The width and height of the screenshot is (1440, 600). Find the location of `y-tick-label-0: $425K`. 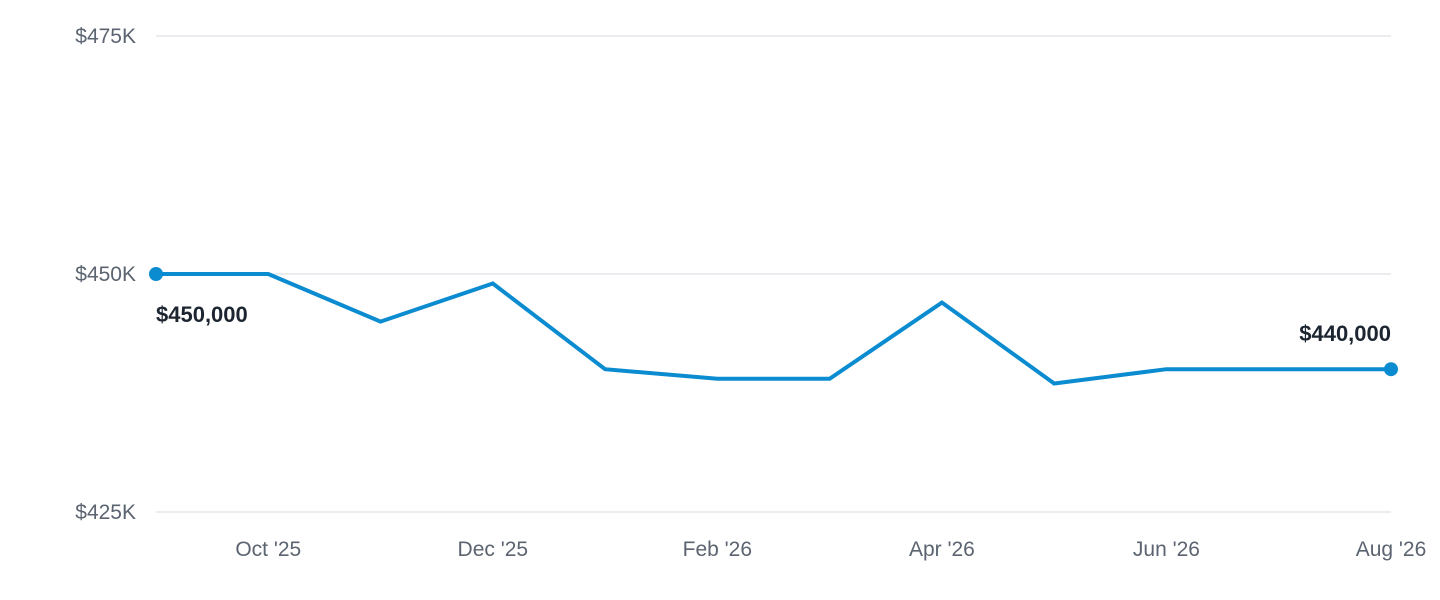

y-tick-label-0: $425K is located at coordinates (105, 512).